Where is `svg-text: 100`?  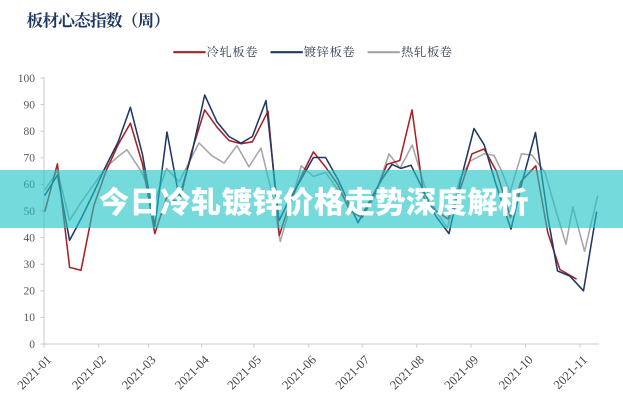
svg-text: 100 is located at coordinates (27, 79).